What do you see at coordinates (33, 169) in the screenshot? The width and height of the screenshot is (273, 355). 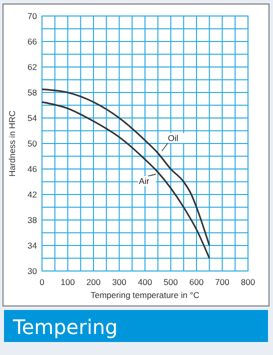 I see `y-tick-label: 46` at bounding box center [33, 169].